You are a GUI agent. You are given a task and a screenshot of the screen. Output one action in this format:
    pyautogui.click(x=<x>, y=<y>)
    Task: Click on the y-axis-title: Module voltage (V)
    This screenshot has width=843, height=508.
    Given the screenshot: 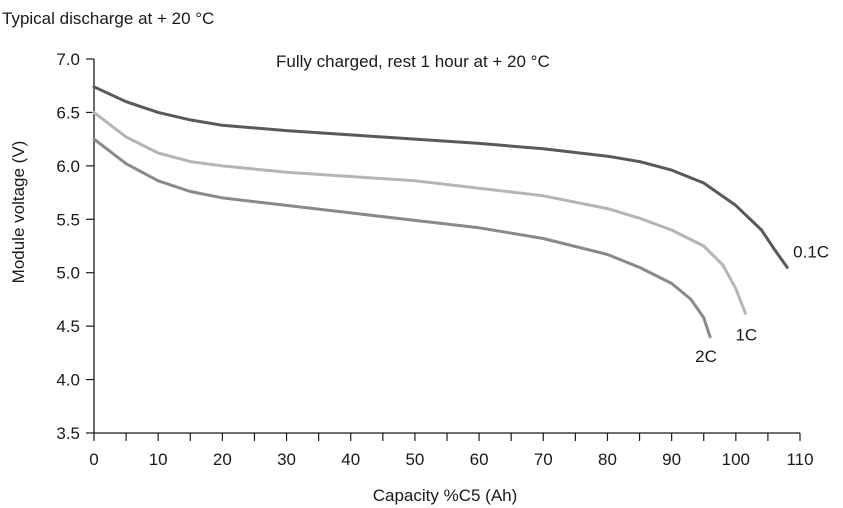 What is the action you would take?
    pyautogui.click(x=18, y=212)
    